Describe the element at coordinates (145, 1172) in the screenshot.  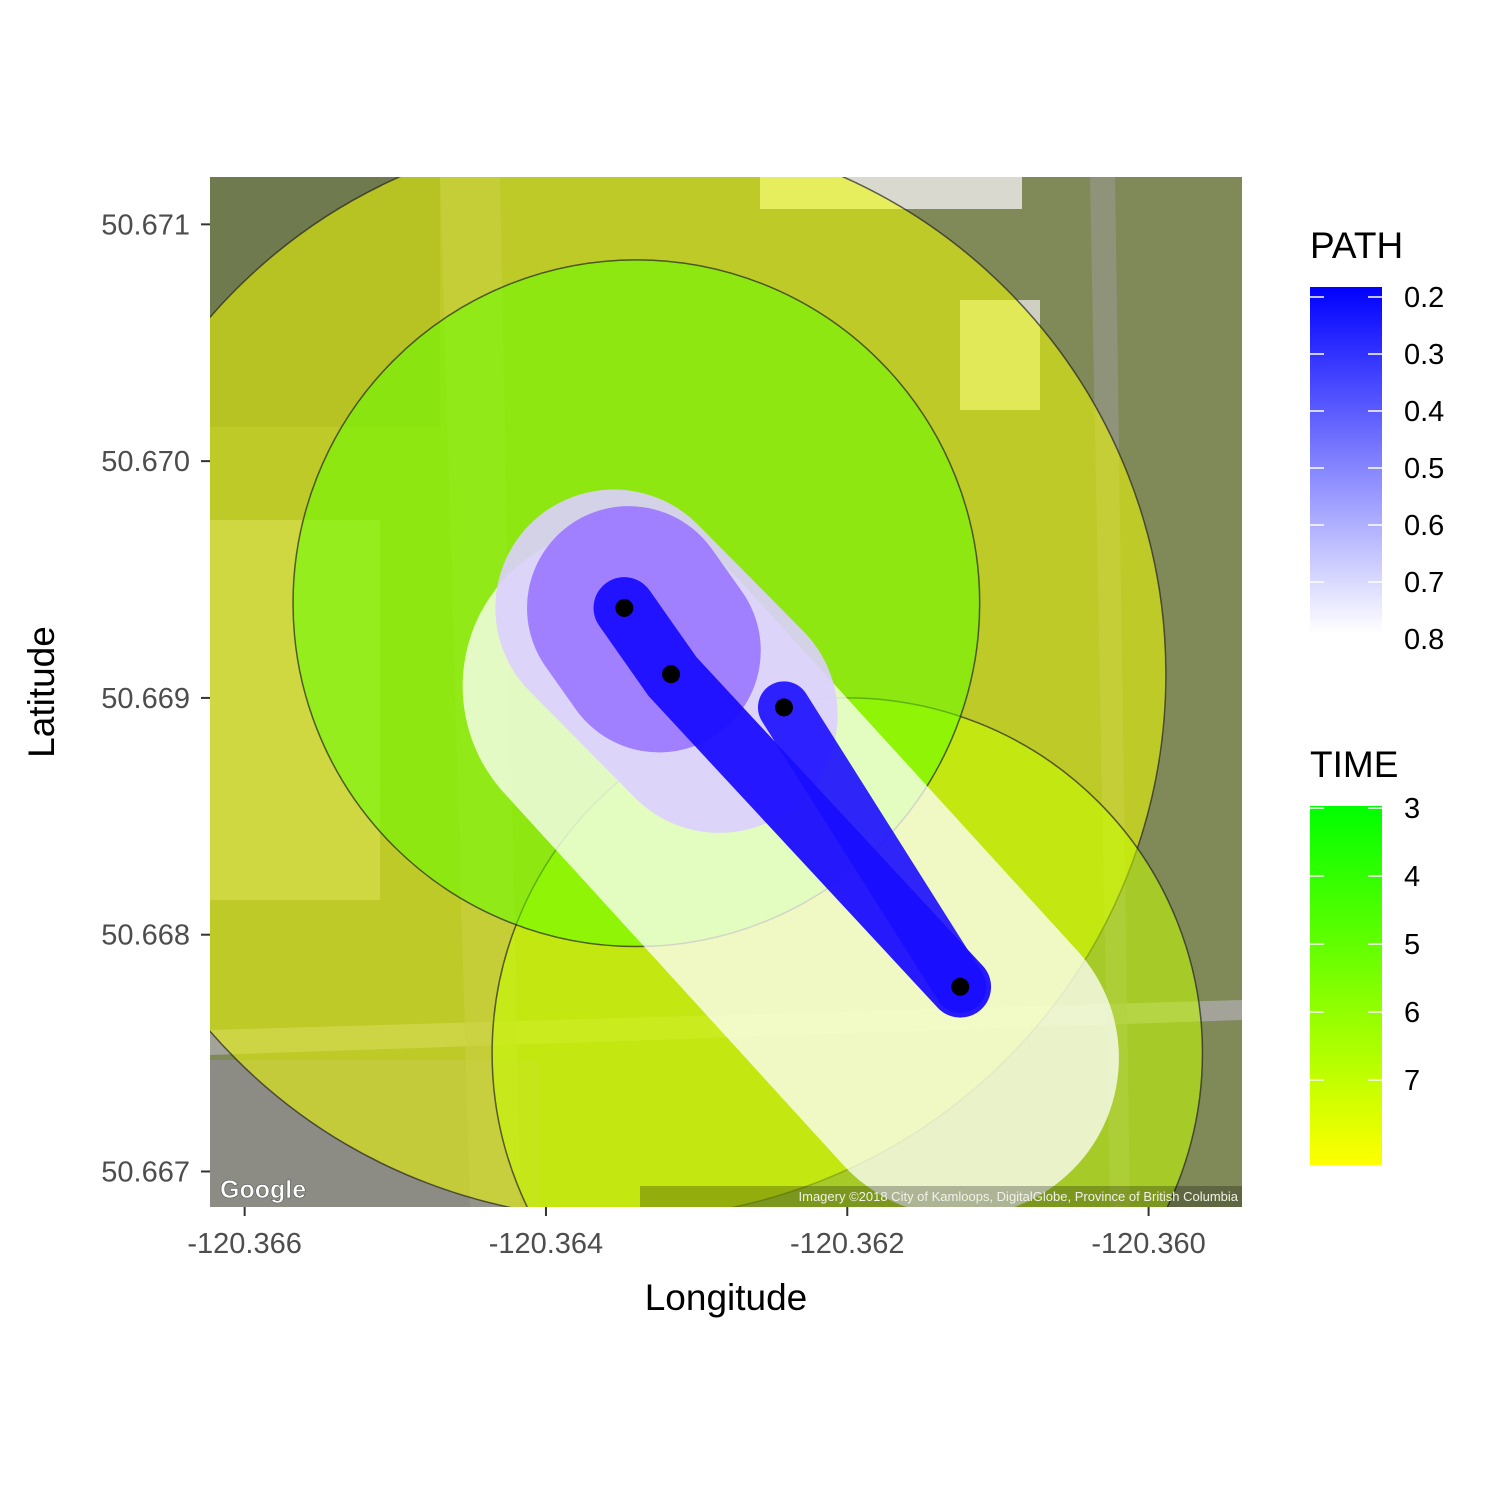
I see `y-tick-label-0: 50.667` at that location.